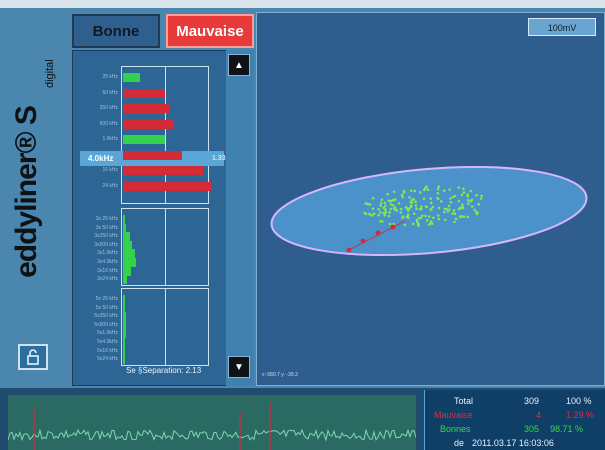 The width and height of the screenshot is (605, 450). What do you see at coordinates (151, 316) in the screenshot?
I see `harmonic-row: 5x250 kHz` at bounding box center [151, 316].